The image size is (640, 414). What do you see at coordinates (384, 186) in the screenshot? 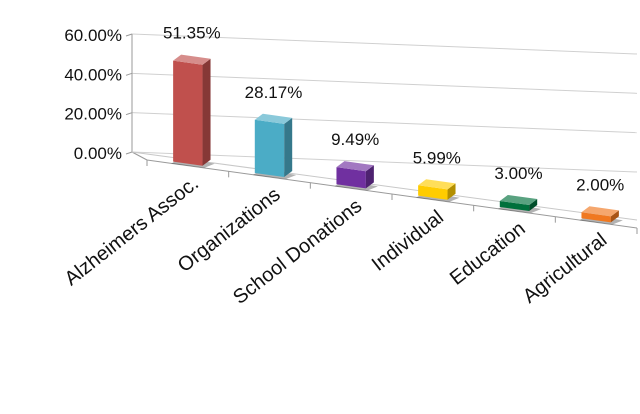
I see `floor-back-edge` at bounding box center [384, 186].